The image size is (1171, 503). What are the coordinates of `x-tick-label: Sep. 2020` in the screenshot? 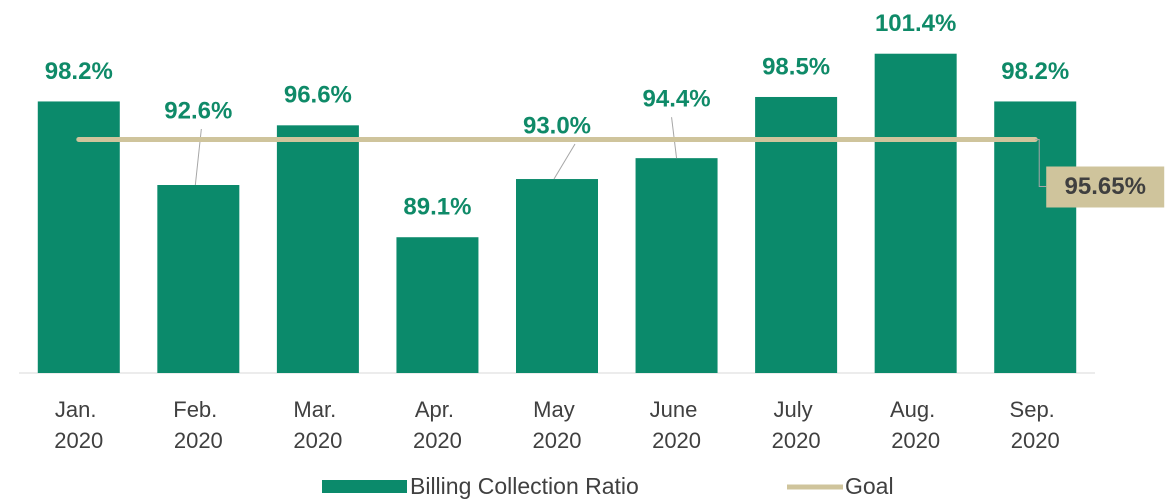 It's located at (1035, 425).